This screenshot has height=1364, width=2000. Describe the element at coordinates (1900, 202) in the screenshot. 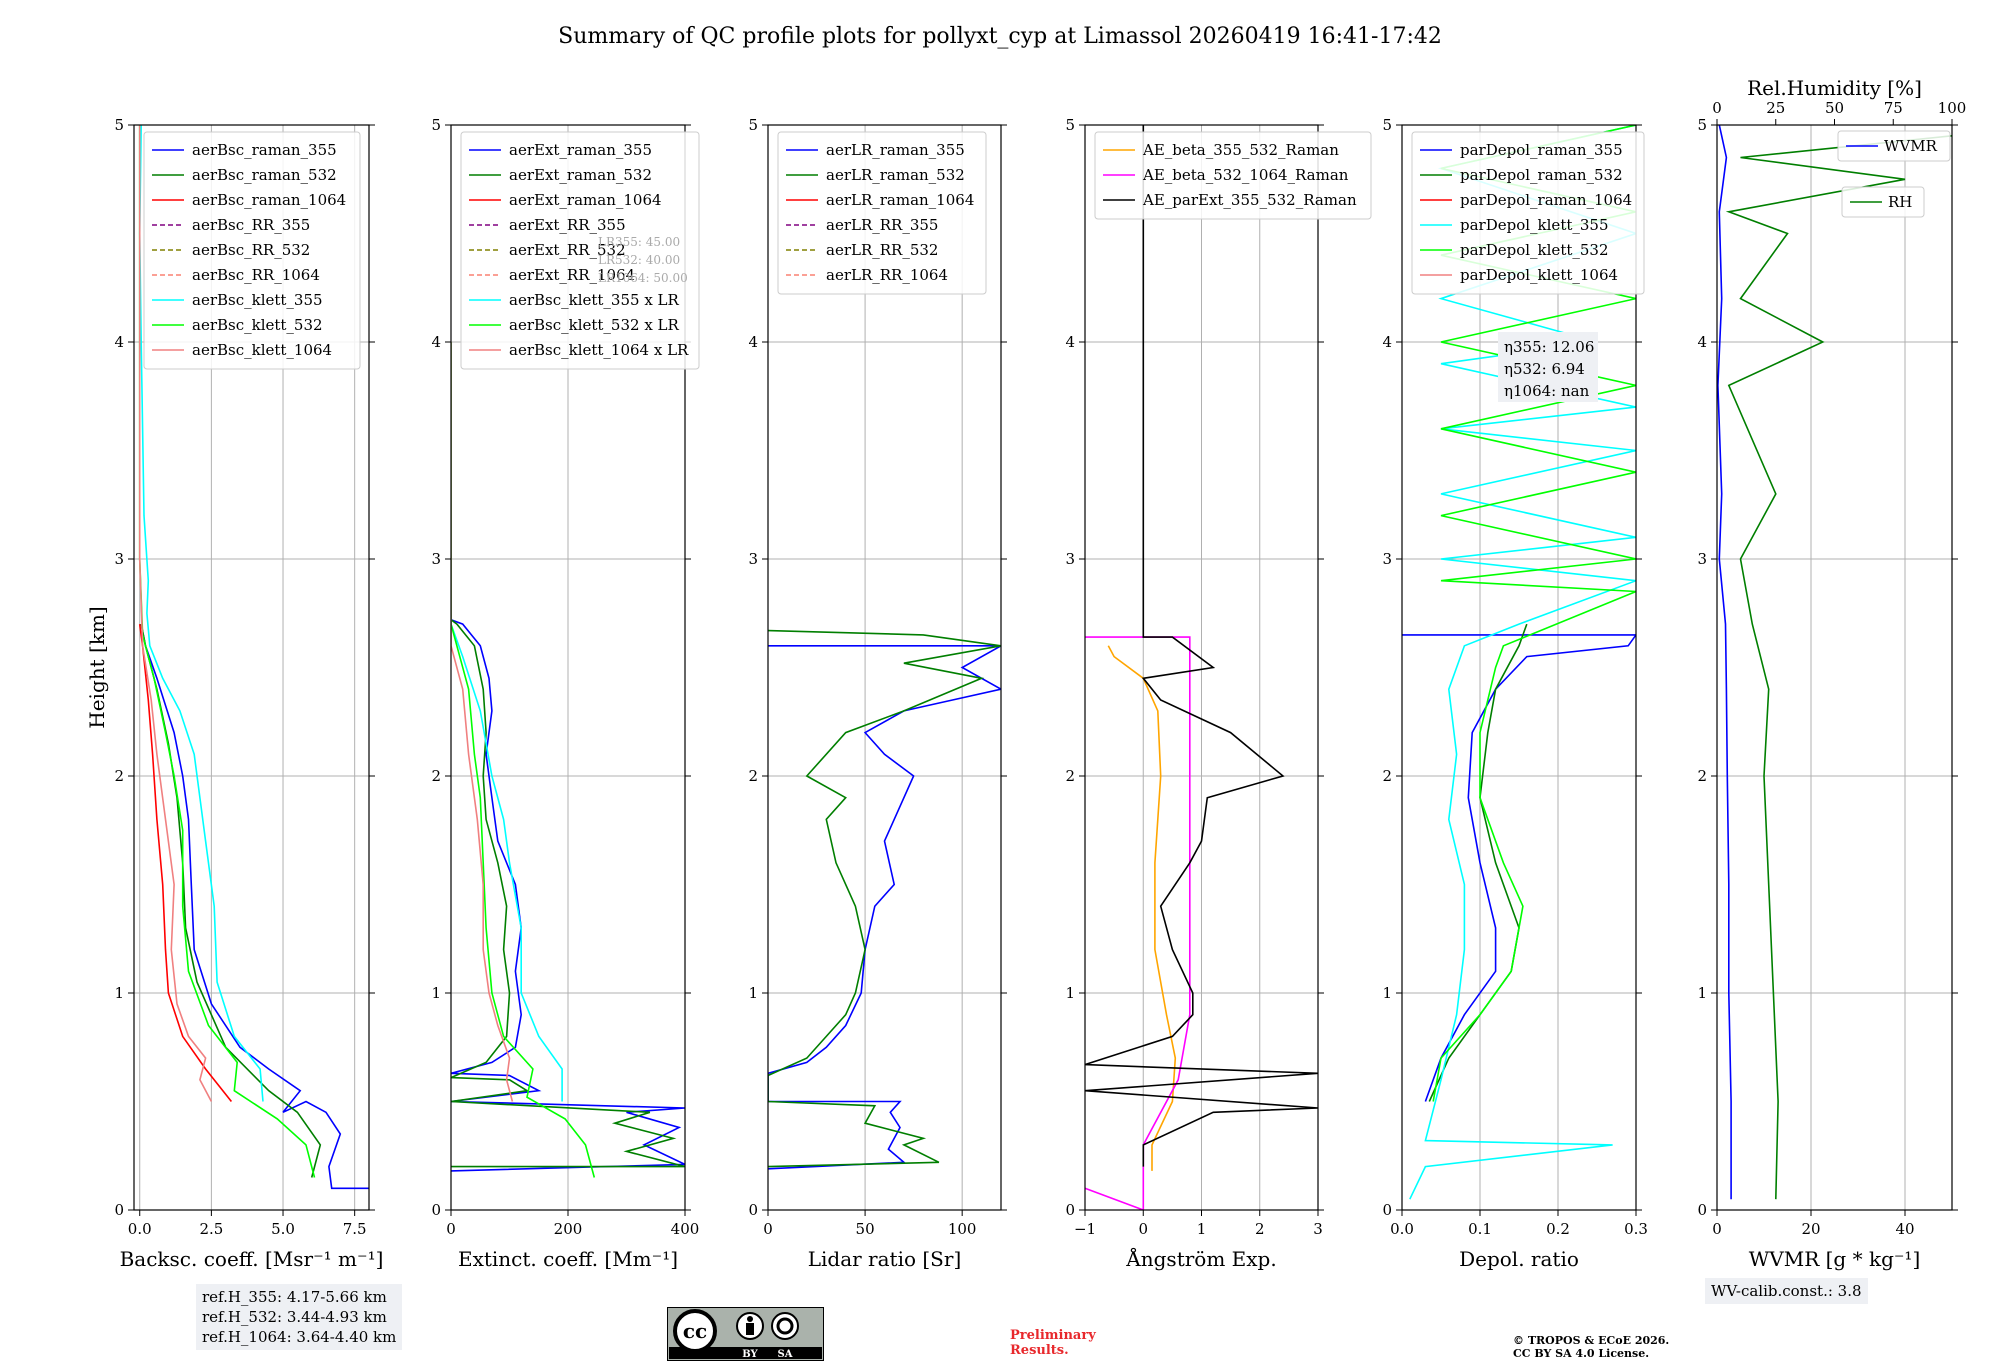

I see `legend-label: RH` at that location.